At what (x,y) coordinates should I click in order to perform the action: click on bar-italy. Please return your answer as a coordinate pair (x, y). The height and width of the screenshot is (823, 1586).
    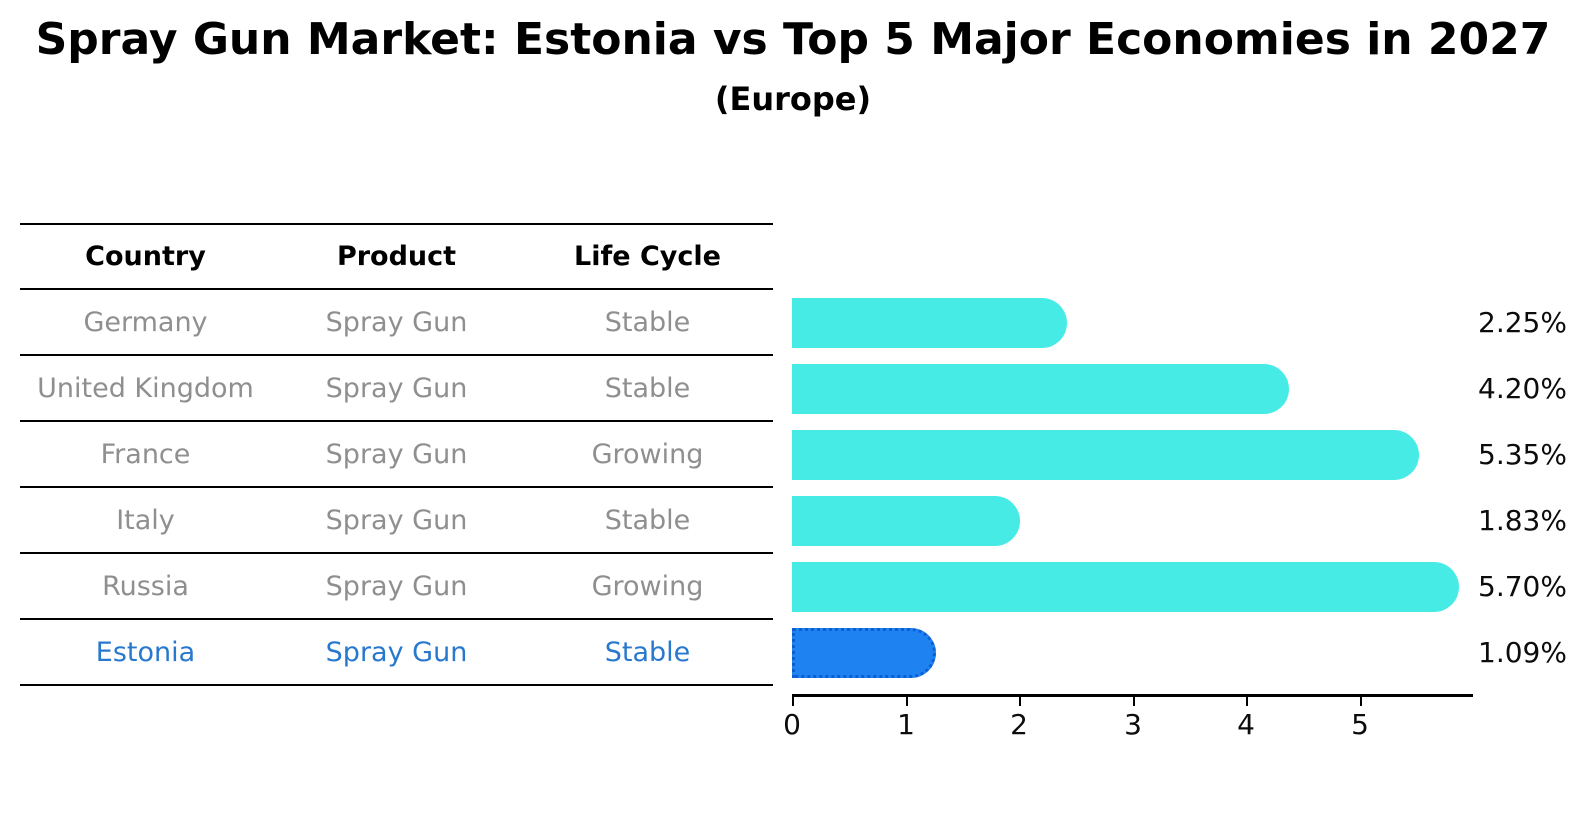
    Looking at the image, I should click on (906, 521).